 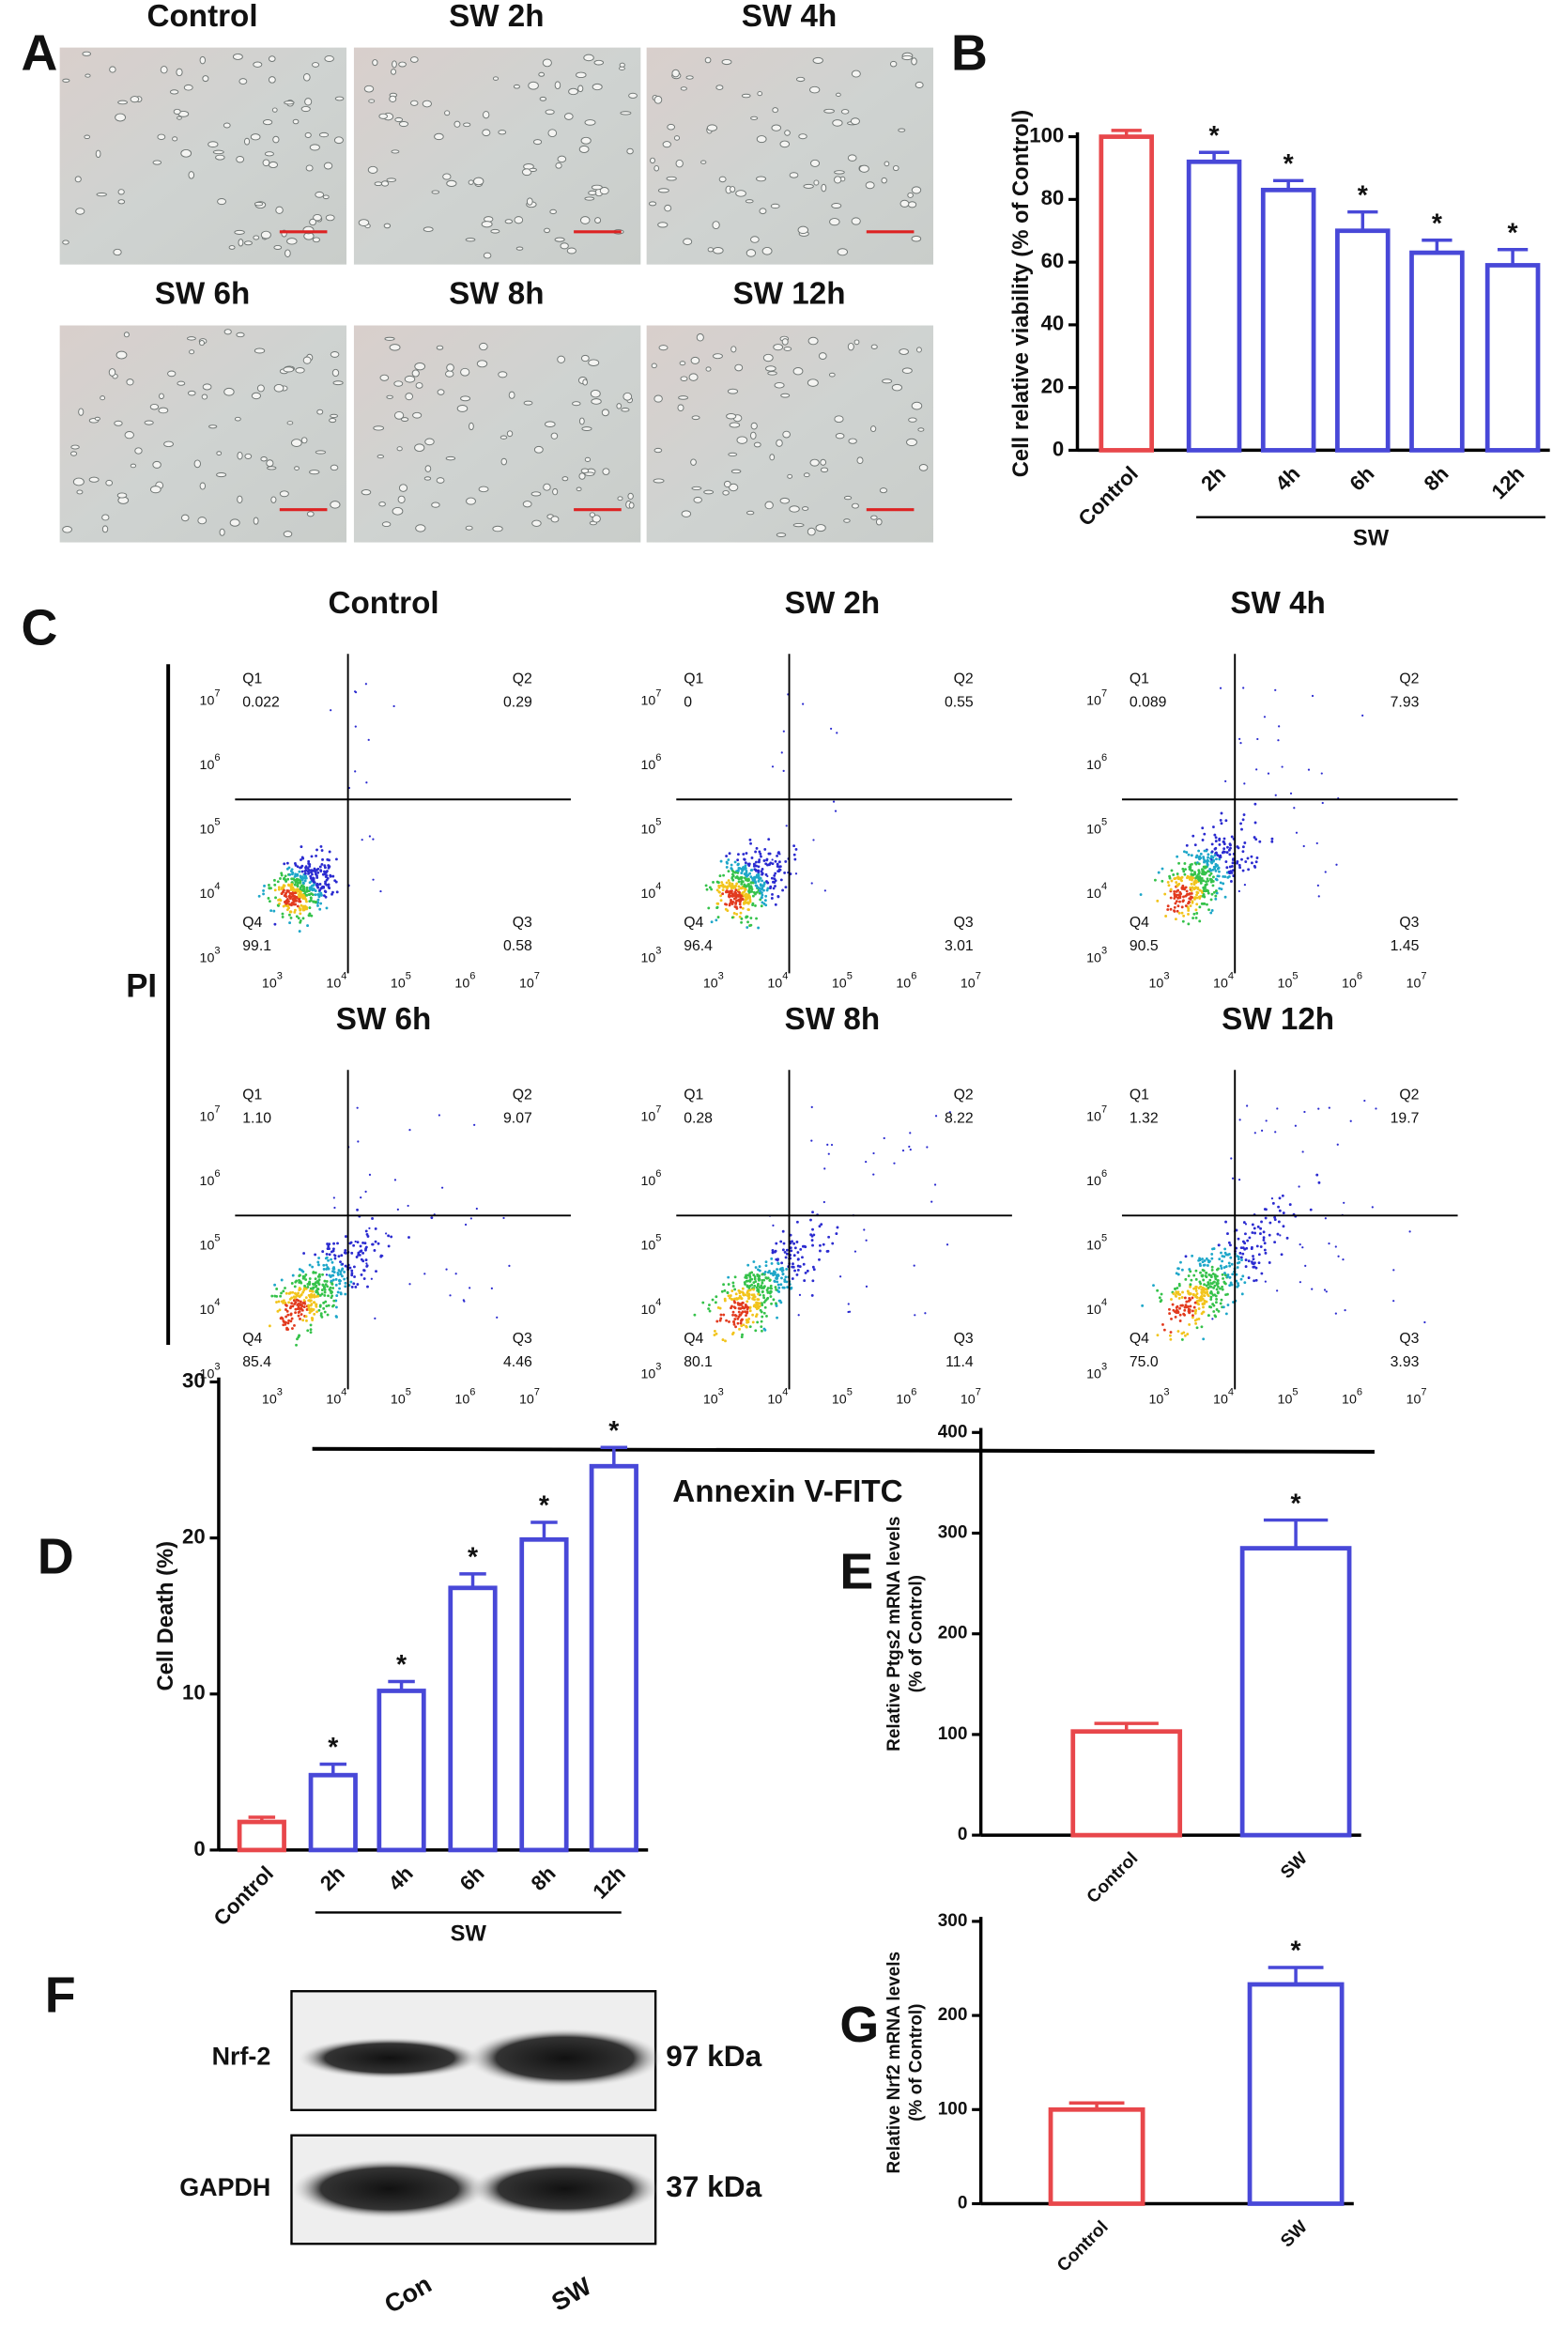 I want to click on tick-exponent: 3, so click(x=658, y=1367).